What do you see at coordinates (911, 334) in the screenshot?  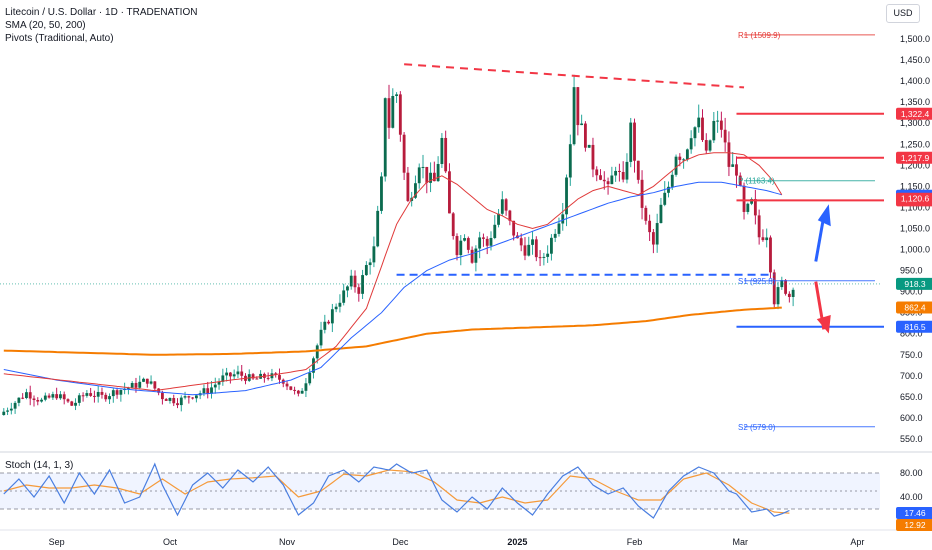 I see `price-tick-label: 800.0` at bounding box center [911, 334].